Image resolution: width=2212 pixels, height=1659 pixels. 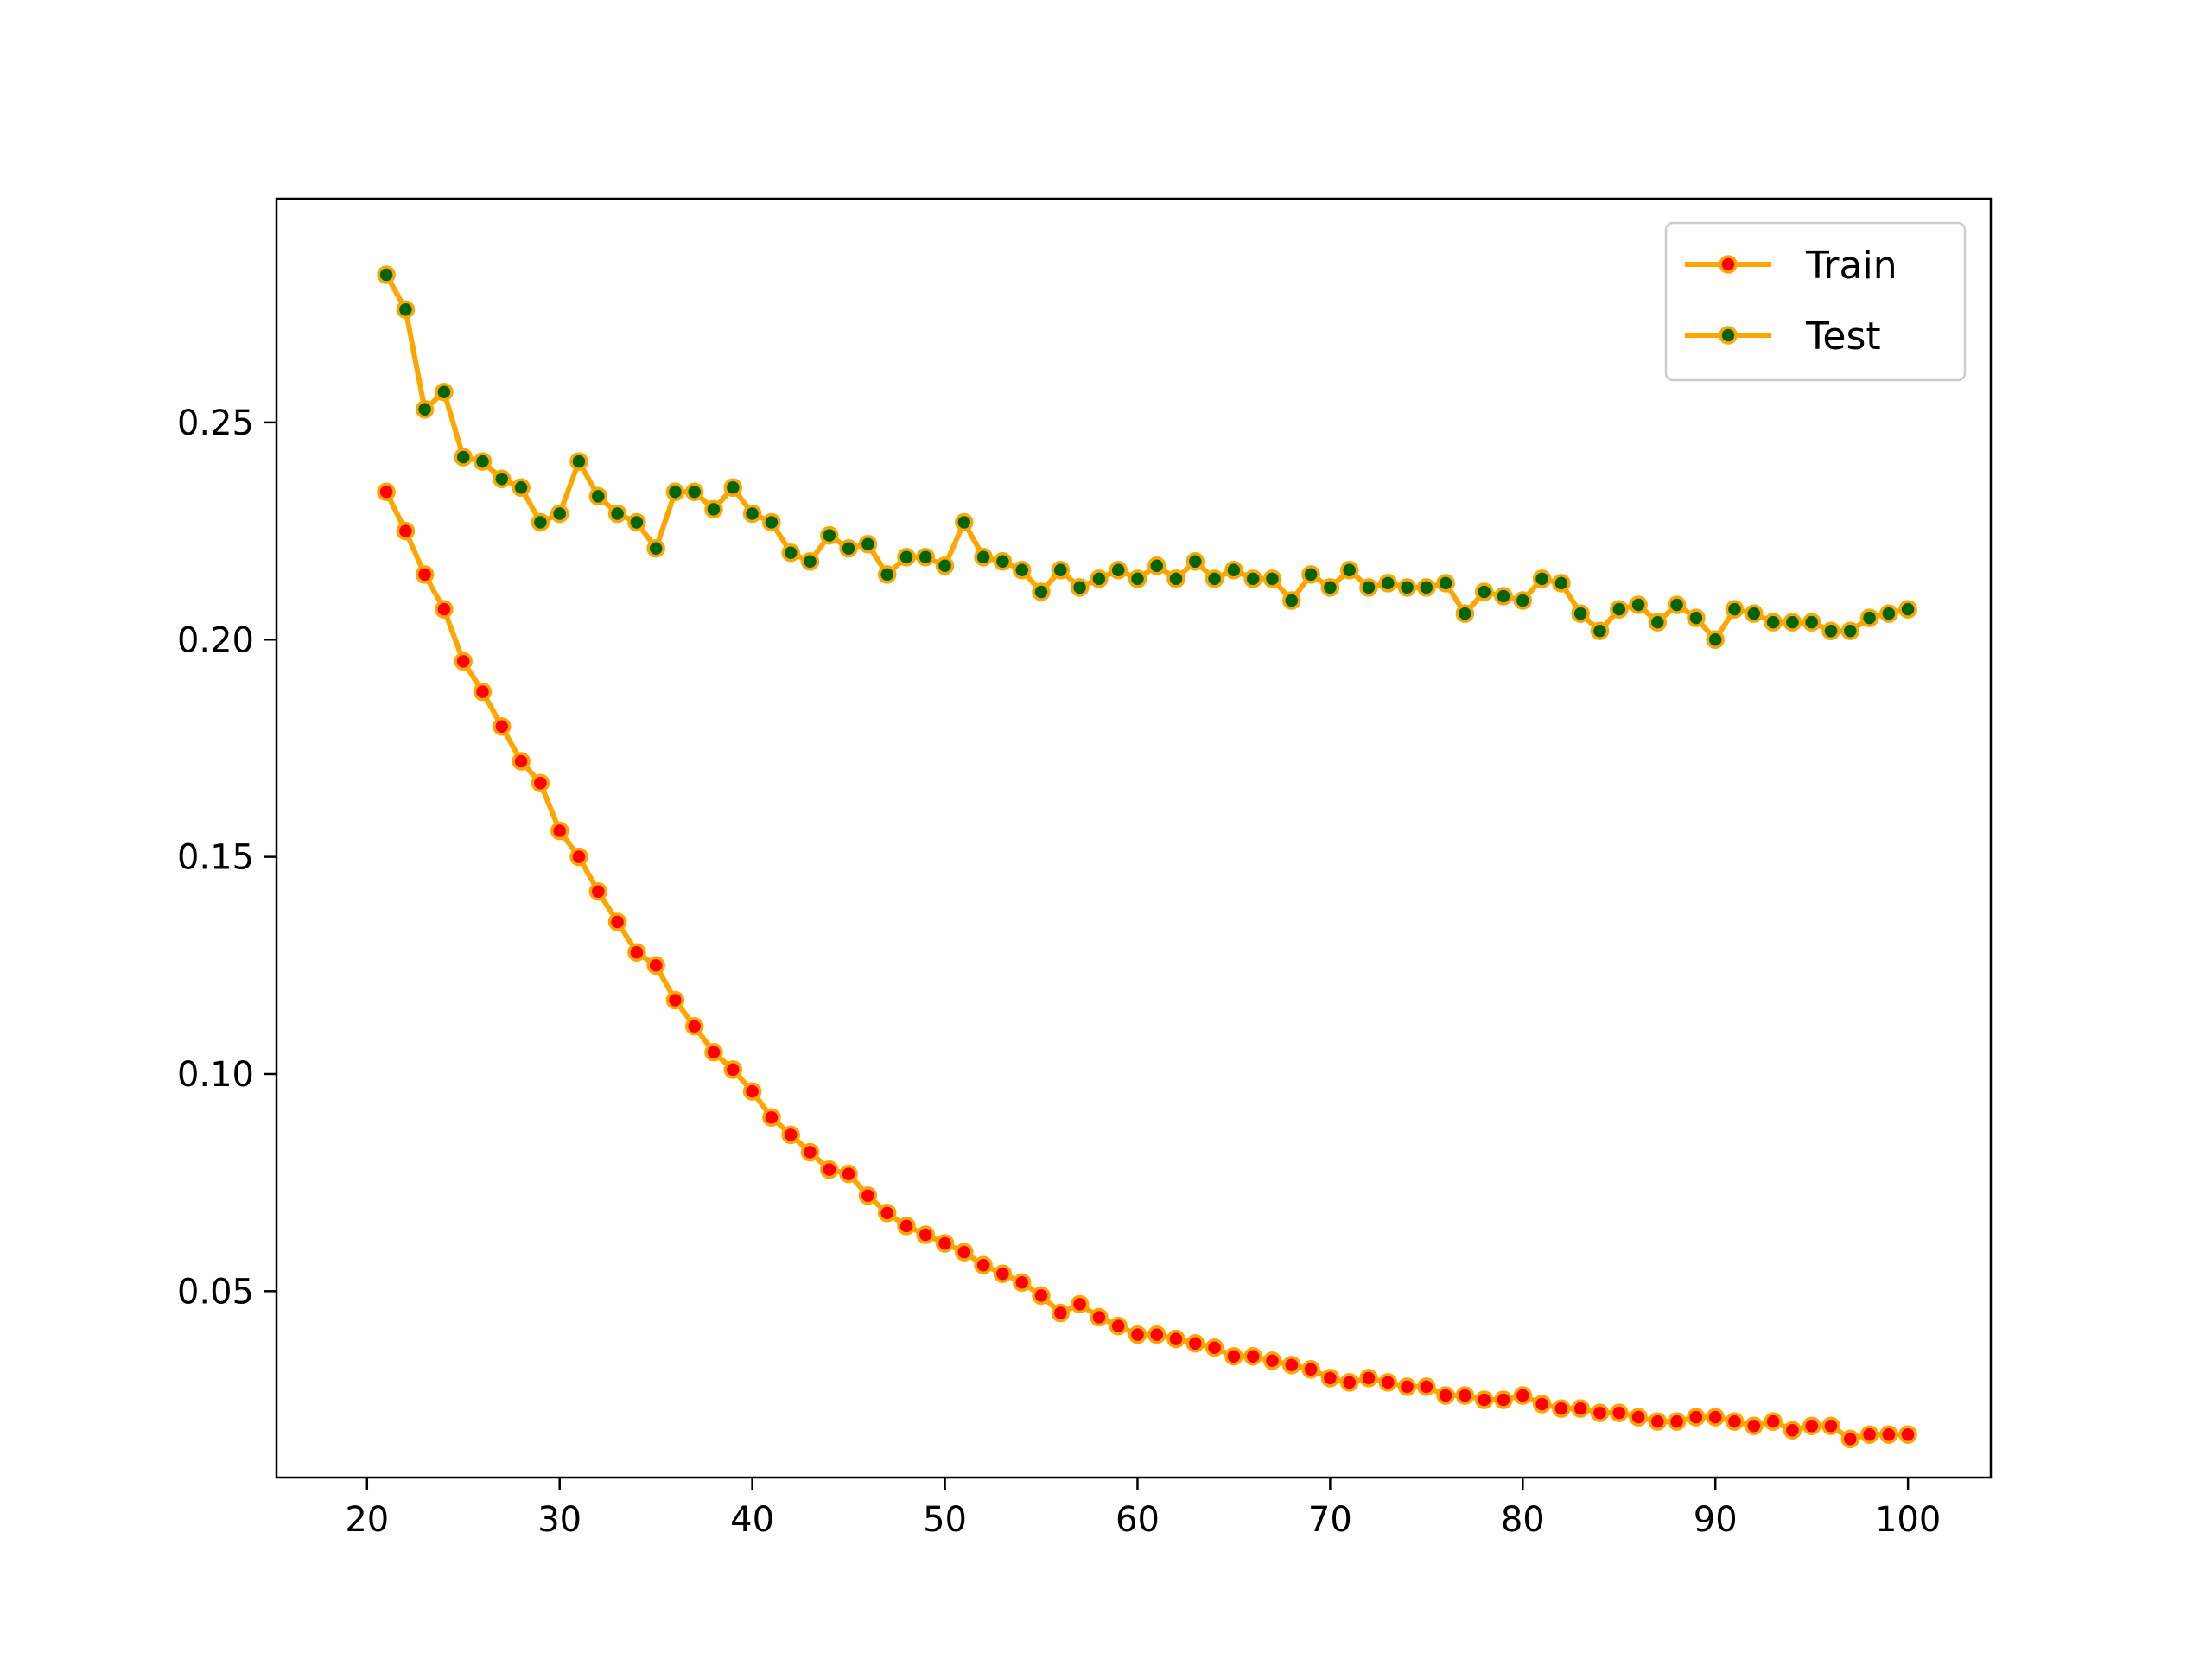 I want to click on x-tick-label: 70, so click(x=1330, y=1520).